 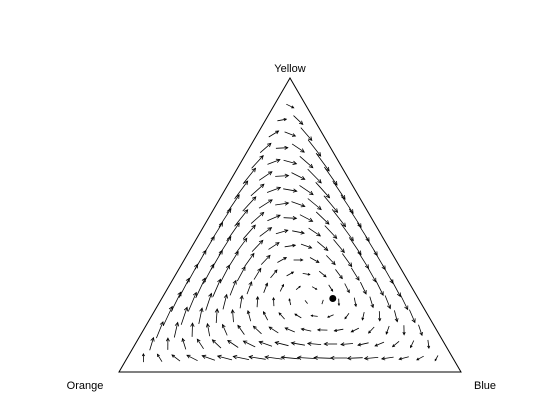 I want to click on equilibrium-point, so click(x=333, y=298).